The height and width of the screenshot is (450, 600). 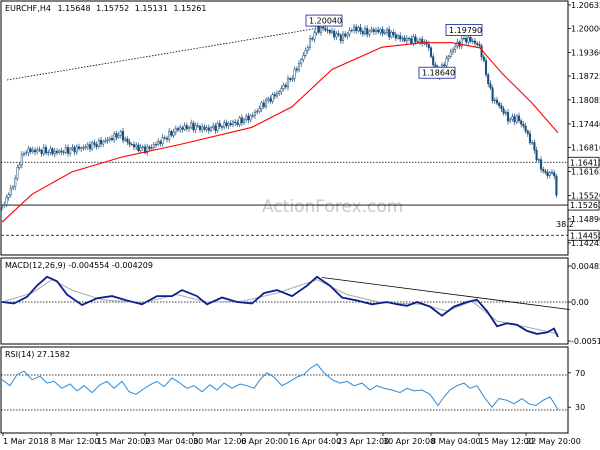 What do you see at coordinates (580, 407) in the screenshot?
I see `rsi-tick-label: 30` at bounding box center [580, 407].